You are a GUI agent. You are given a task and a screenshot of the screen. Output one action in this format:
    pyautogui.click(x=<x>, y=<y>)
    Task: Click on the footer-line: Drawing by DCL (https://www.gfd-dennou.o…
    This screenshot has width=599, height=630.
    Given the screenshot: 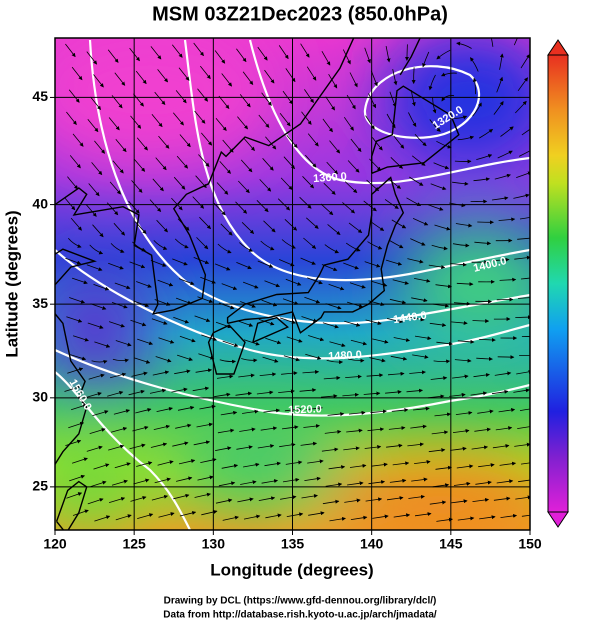 What is the action you would take?
    pyautogui.click(x=300, y=601)
    